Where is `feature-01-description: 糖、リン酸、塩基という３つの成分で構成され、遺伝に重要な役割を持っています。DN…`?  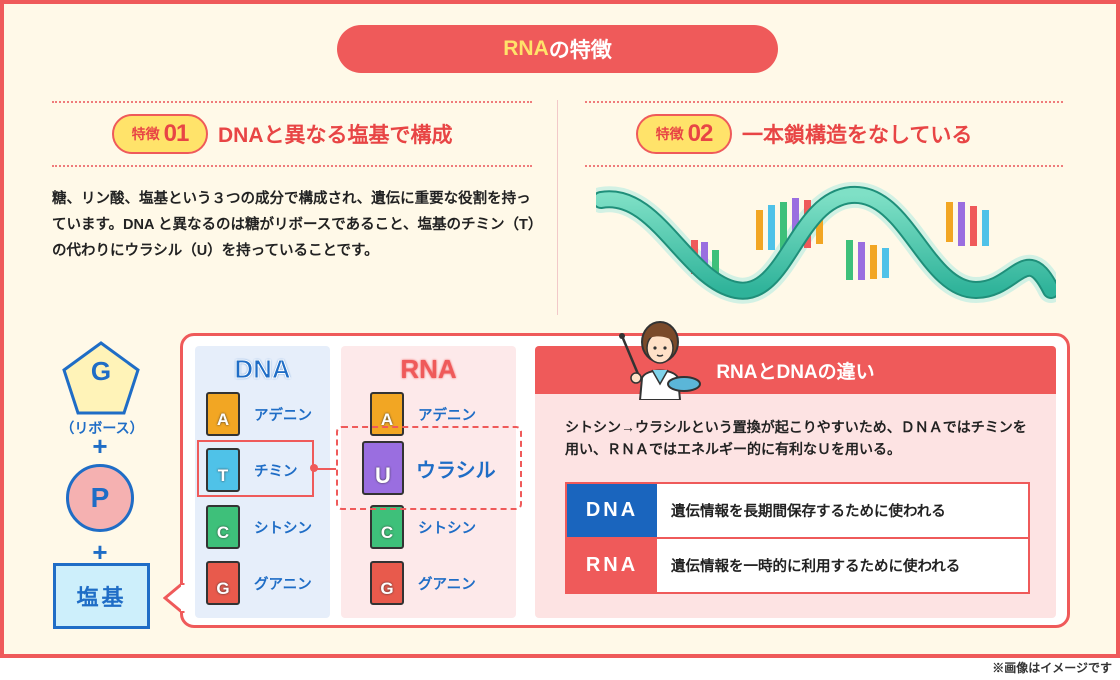
feature-01-description: 糖、リン酸、塩基という３つの成分で構成され、遺伝に重要な役割を持っています。DN… is located at coordinates (294, 225).